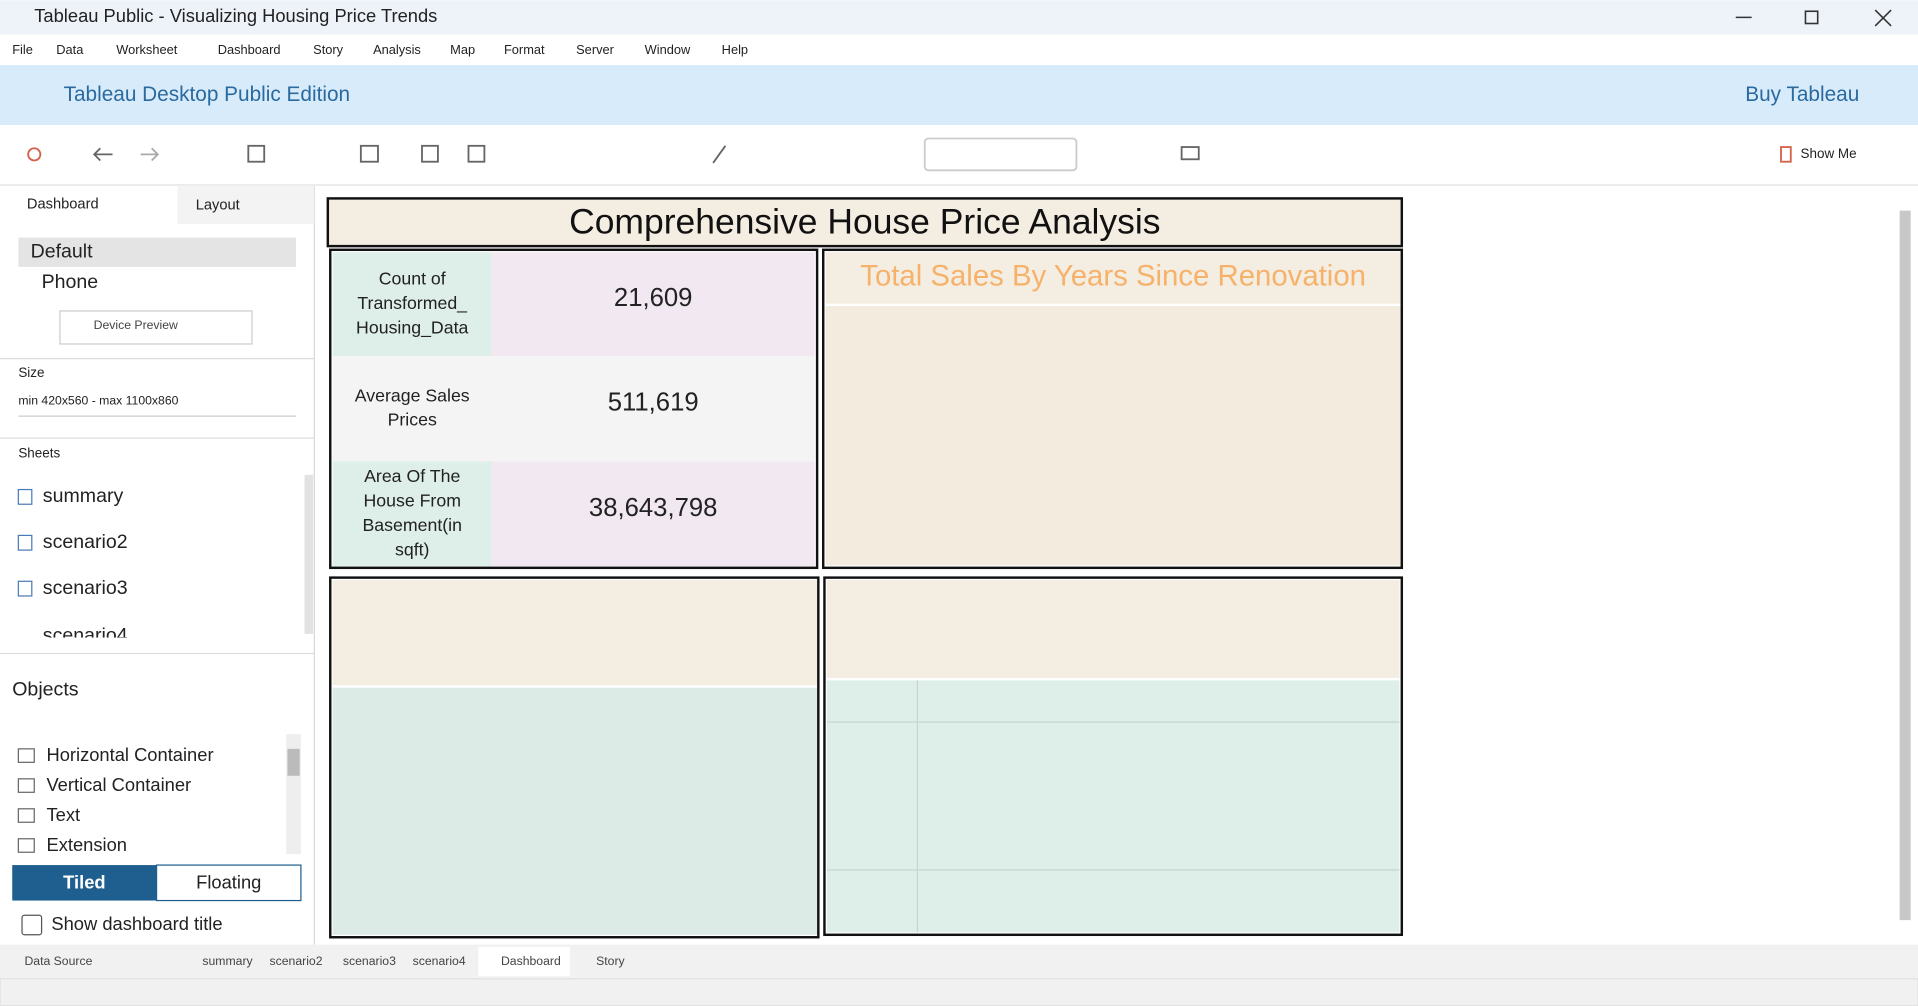  I want to click on duplicate-icon, so click(430, 153).